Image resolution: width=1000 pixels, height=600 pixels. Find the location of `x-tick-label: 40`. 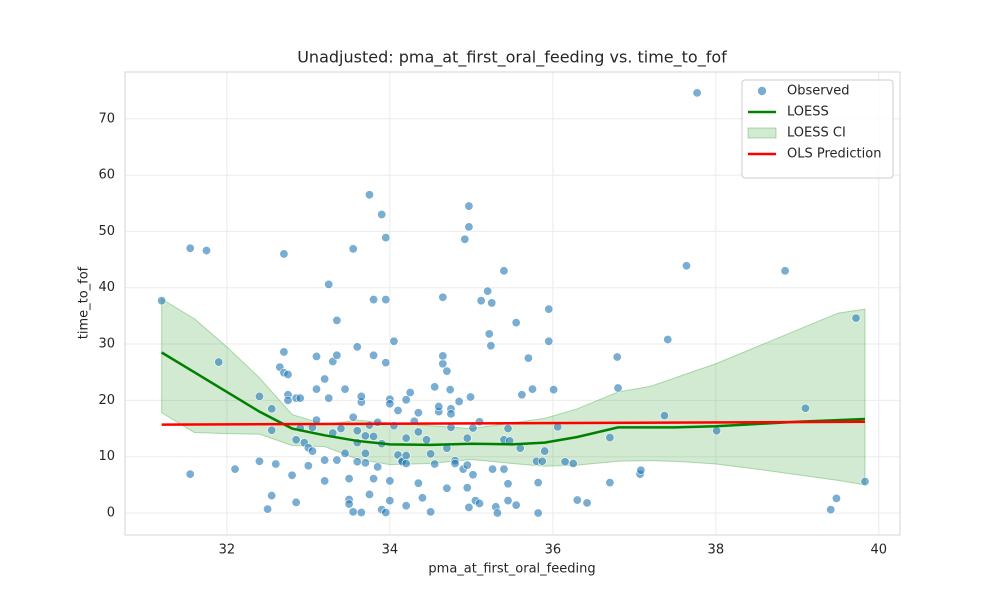

x-tick-label: 40 is located at coordinates (879, 550).